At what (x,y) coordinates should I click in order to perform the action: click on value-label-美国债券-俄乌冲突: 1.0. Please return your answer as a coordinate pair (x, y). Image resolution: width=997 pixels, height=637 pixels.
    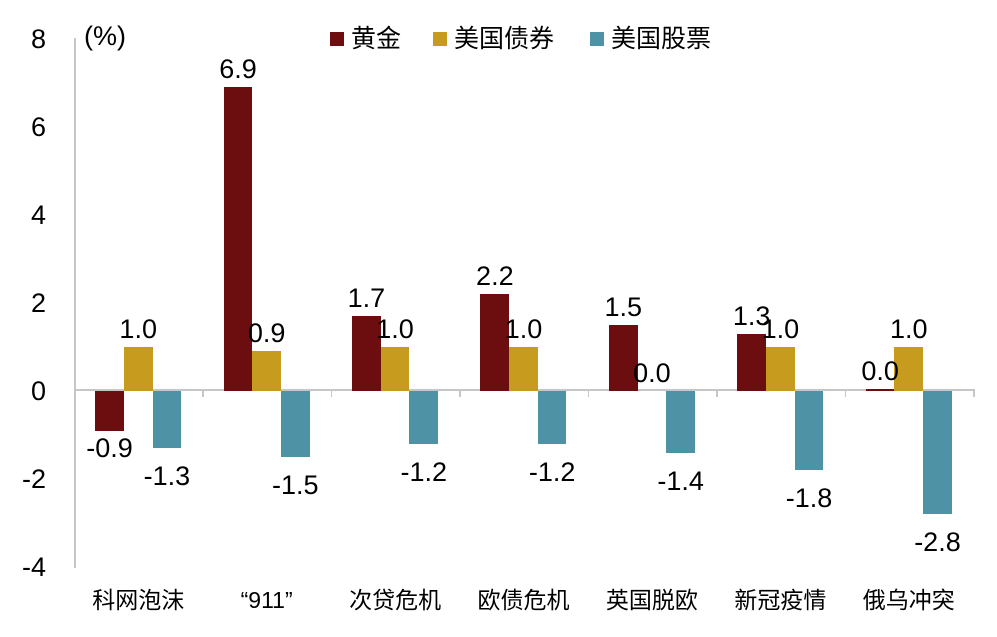
    Looking at the image, I should click on (909, 329).